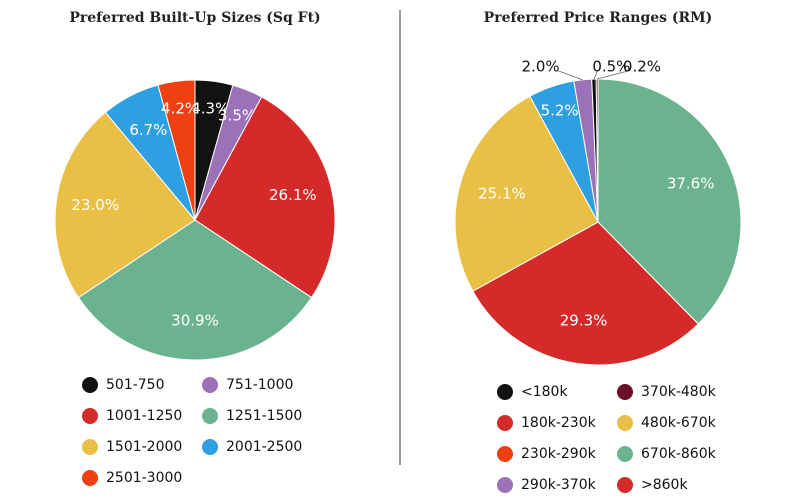 Image resolution: width=800 pixels, height=500 pixels. What do you see at coordinates (544, 392) in the screenshot?
I see `legend-label: <180k` at bounding box center [544, 392].